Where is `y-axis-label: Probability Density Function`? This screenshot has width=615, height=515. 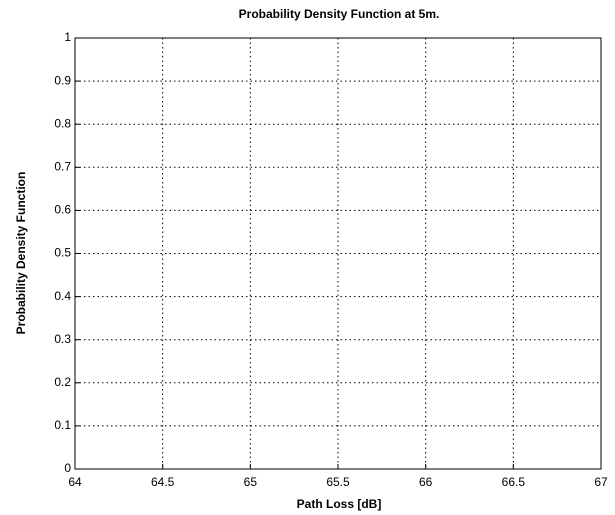 y-axis-label: Probability Density Function is located at coordinates (21, 253).